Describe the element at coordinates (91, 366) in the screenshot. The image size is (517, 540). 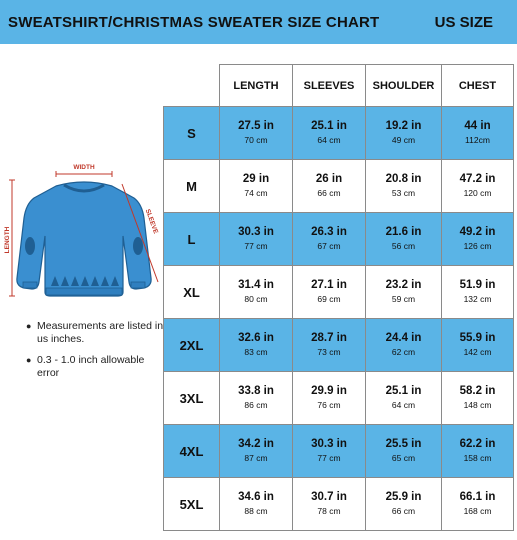
I see `note-text: 0.3 - 1.0 inch allowable error` at that location.